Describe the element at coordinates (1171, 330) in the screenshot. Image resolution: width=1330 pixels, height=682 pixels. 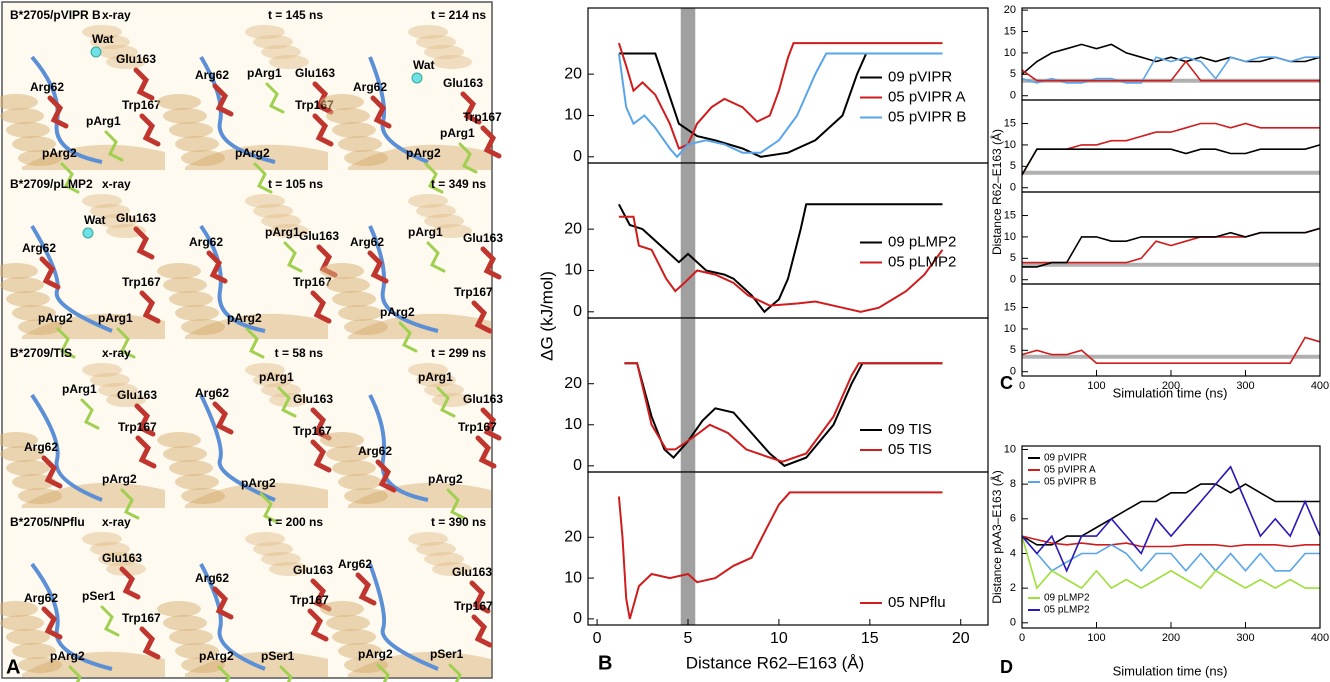
I see `plot-frame` at that location.